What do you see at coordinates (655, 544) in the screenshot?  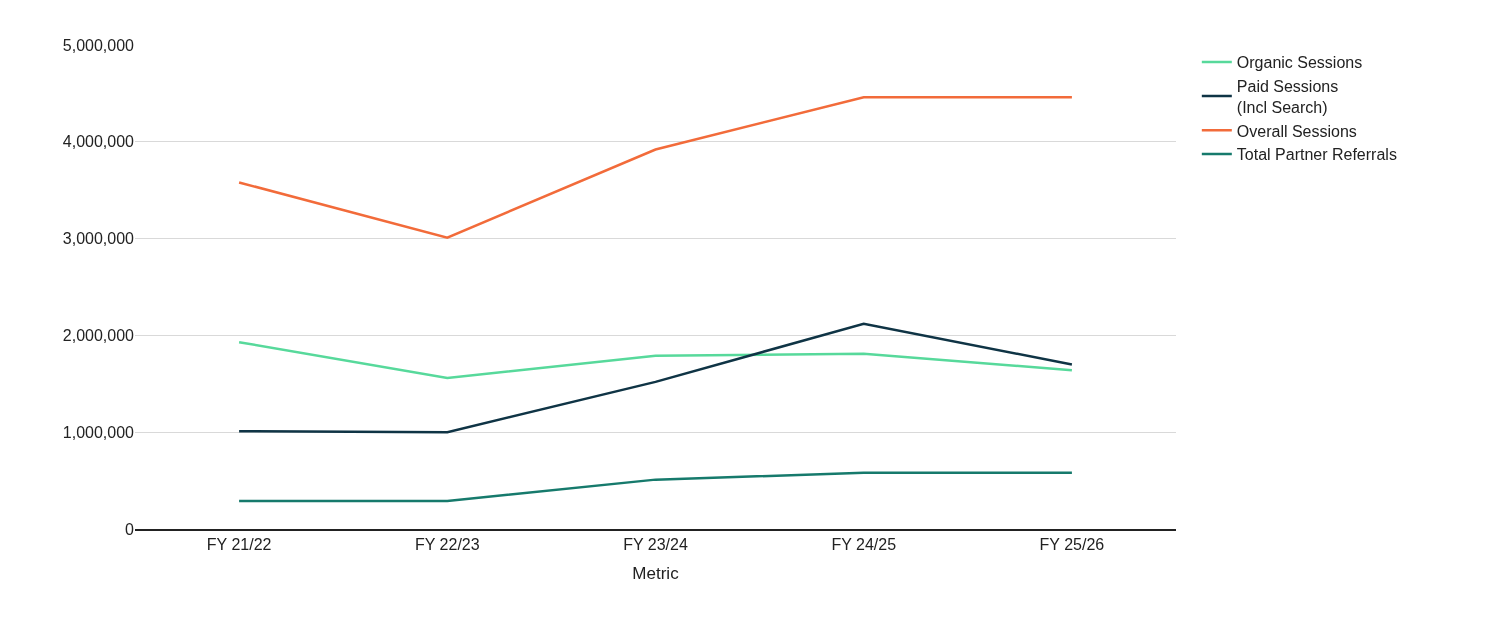 I see `x-tick-label: FY 23/24` at bounding box center [655, 544].